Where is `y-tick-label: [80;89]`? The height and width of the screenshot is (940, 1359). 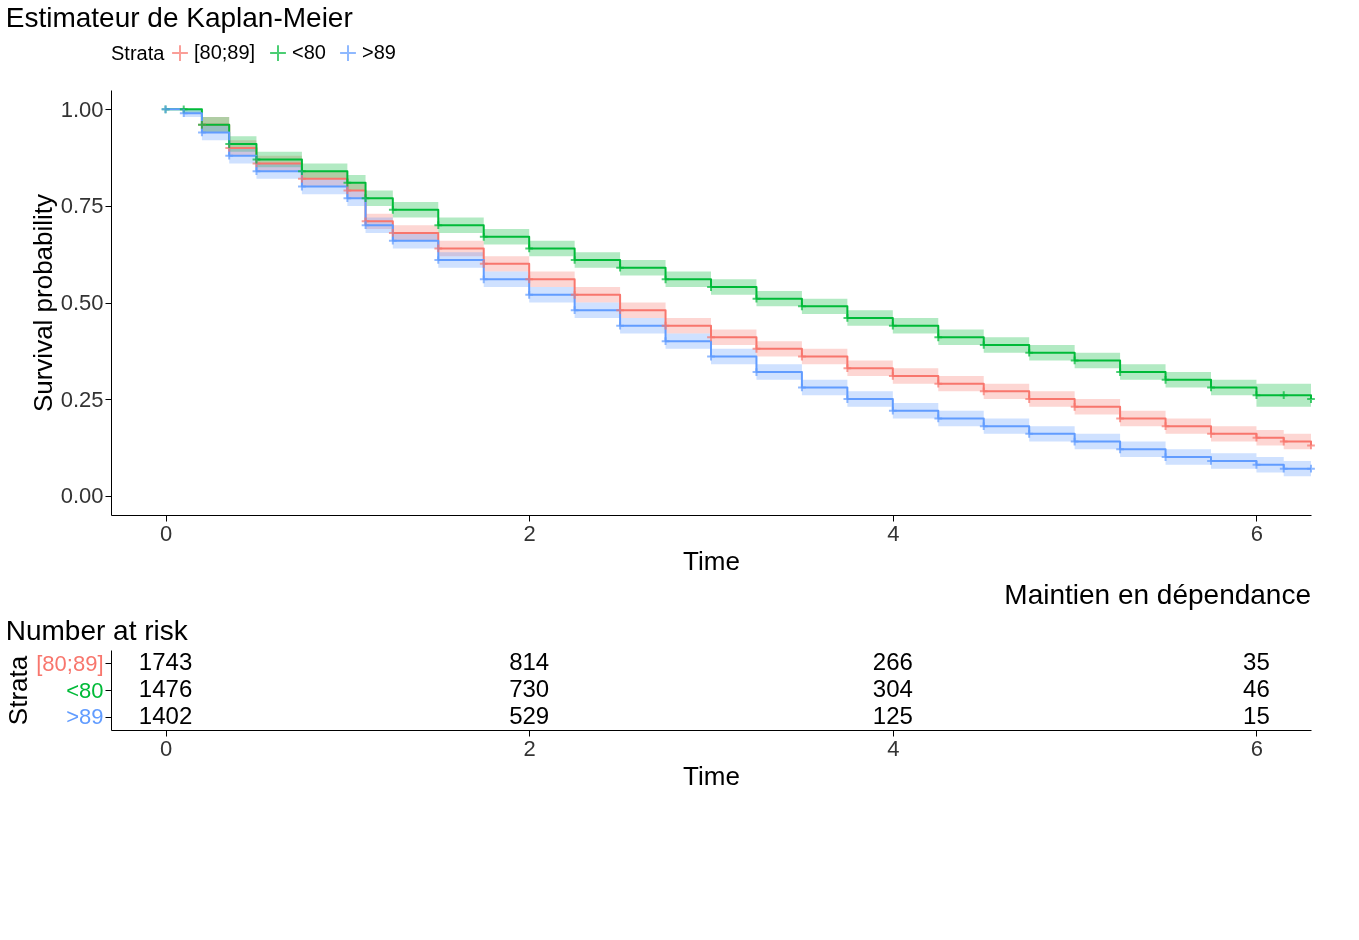
y-tick-label: [80;89] is located at coordinates (70, 663).